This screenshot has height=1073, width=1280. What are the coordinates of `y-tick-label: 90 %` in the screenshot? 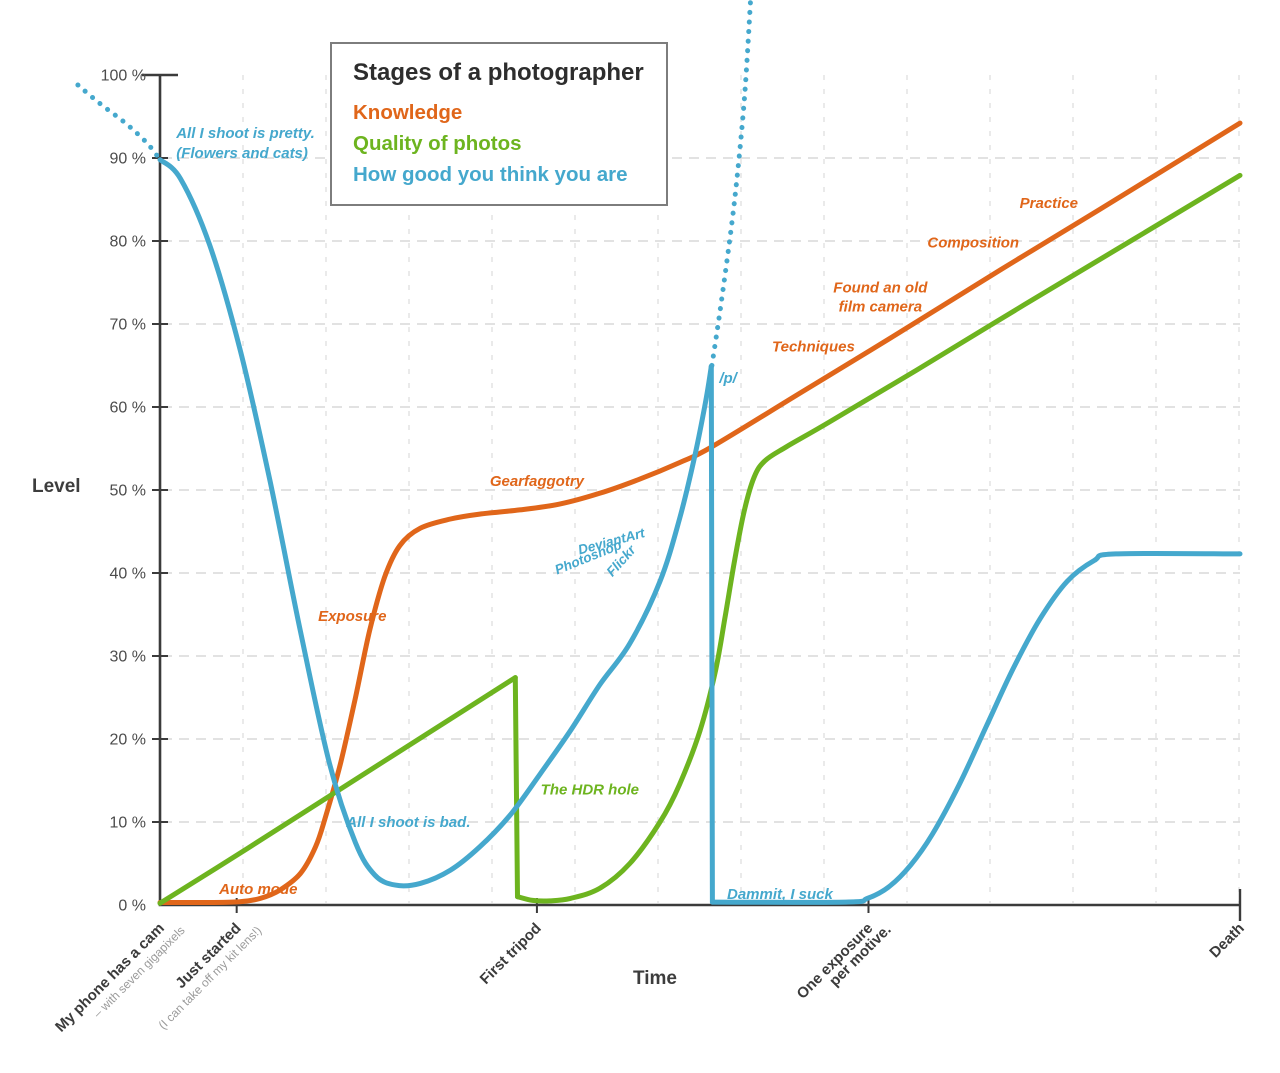 It's located at (128, 159).